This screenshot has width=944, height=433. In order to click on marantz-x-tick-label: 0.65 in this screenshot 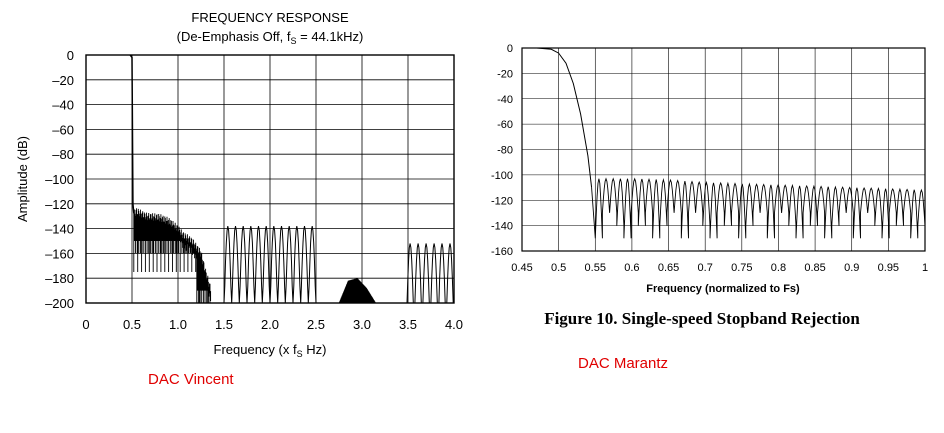, I will do `click(668, 268)`.